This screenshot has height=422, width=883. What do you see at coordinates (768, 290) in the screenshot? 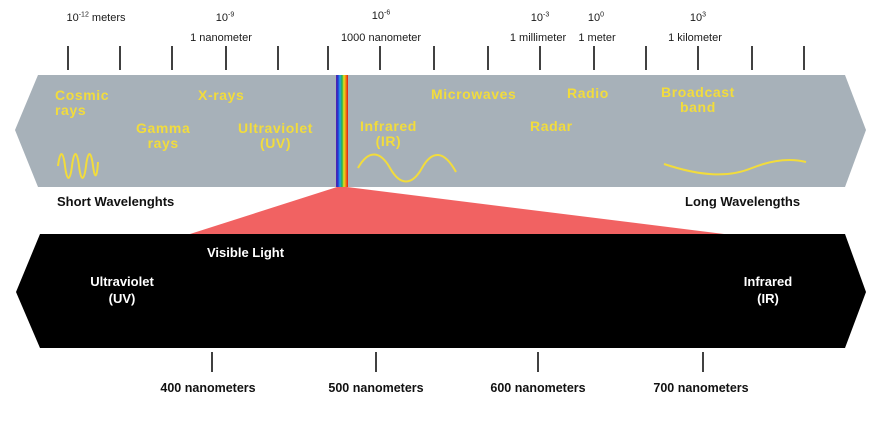
I see `ir-side-label: Infrared (IR)` at bounding box center [768, 290].